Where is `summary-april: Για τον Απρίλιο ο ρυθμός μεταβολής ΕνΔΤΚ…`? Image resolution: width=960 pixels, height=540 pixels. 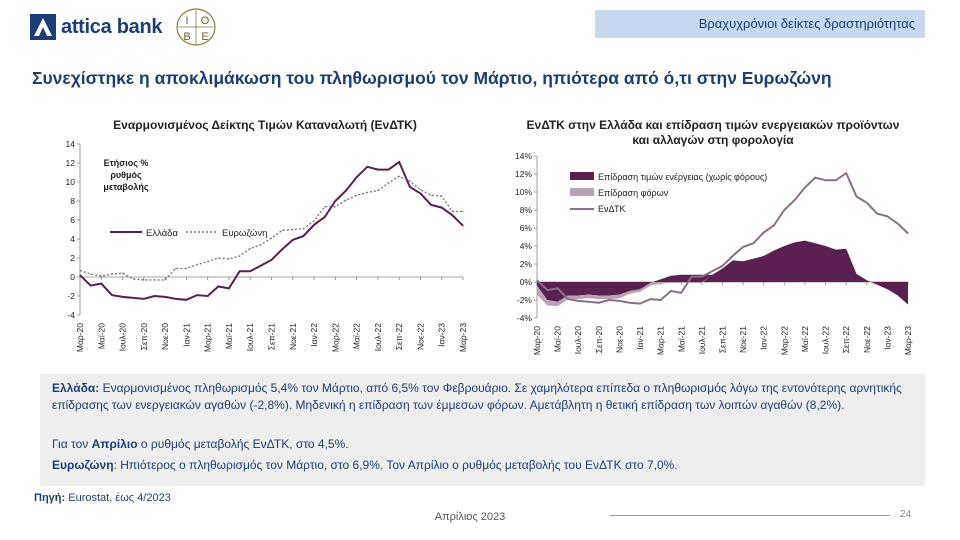 summary-april: Για τον Απρίλιο ο ρυθμός μεταβολής ΕνΔΤΚ… is located at coordinates (482, 444).